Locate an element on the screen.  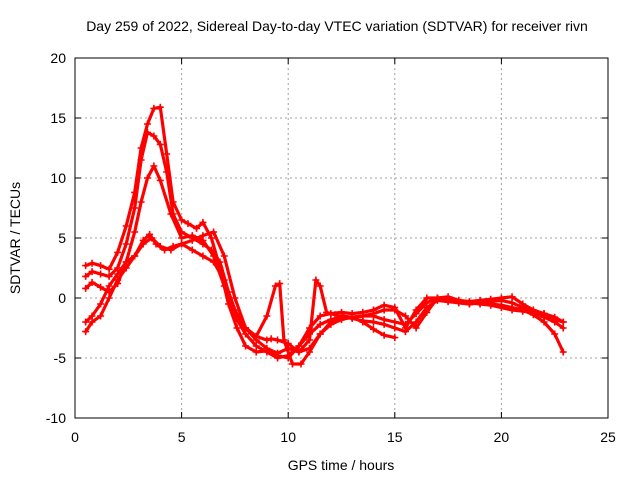
y-tick-label: 5 is located at coordinates (62, 238).